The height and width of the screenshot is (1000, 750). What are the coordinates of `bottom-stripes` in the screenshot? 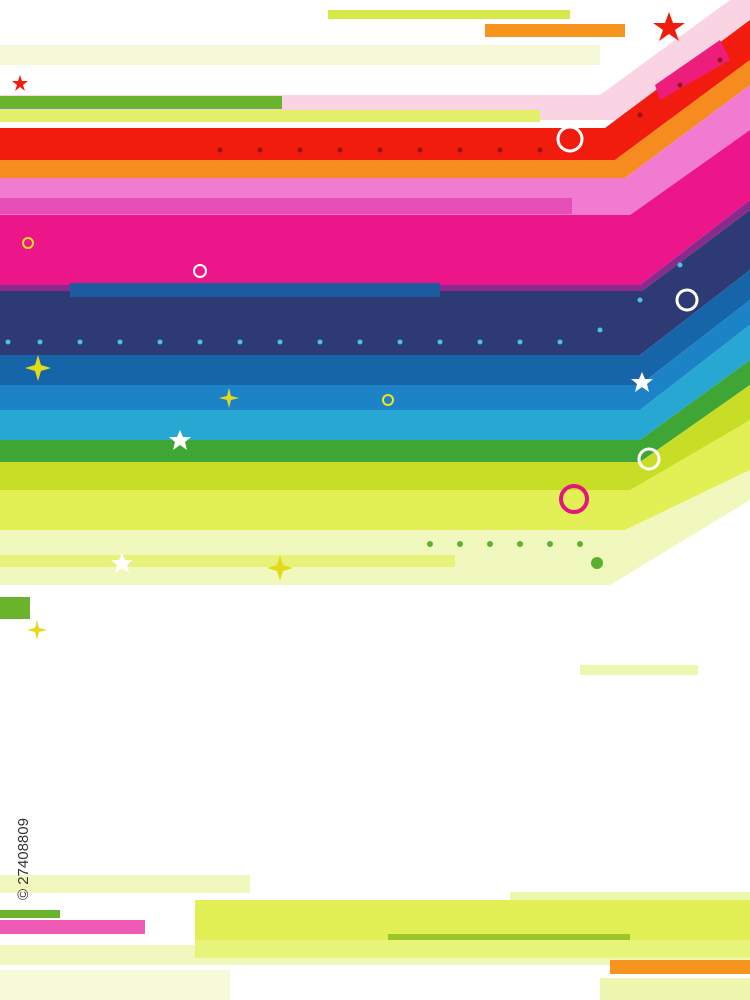 It's located at (375, 937).